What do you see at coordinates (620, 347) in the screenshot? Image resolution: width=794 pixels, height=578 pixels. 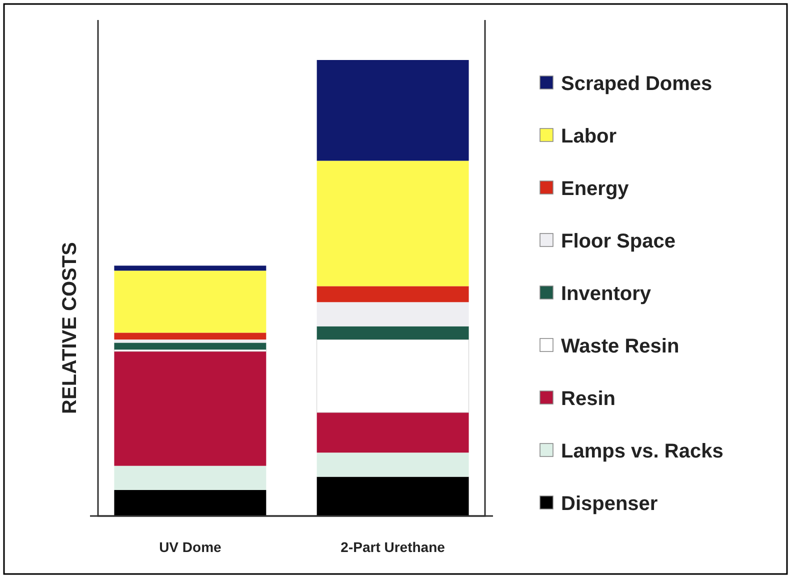 I see `text: Waste Resin` at bounding box center [620, 347].